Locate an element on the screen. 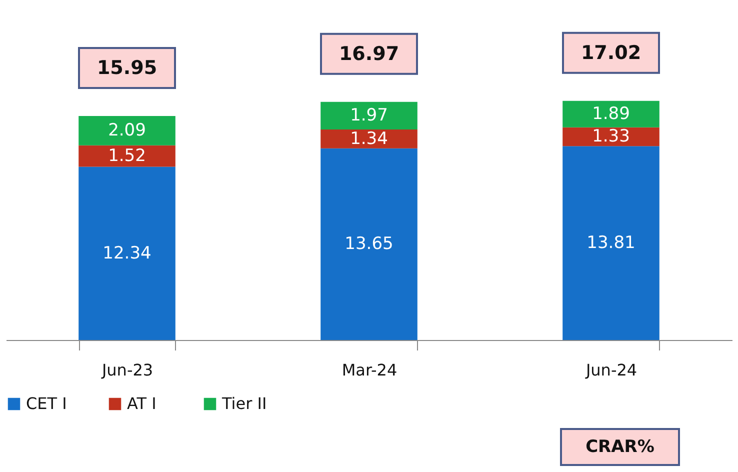  data-label: 13.81 is located at coordinates (611, 243).